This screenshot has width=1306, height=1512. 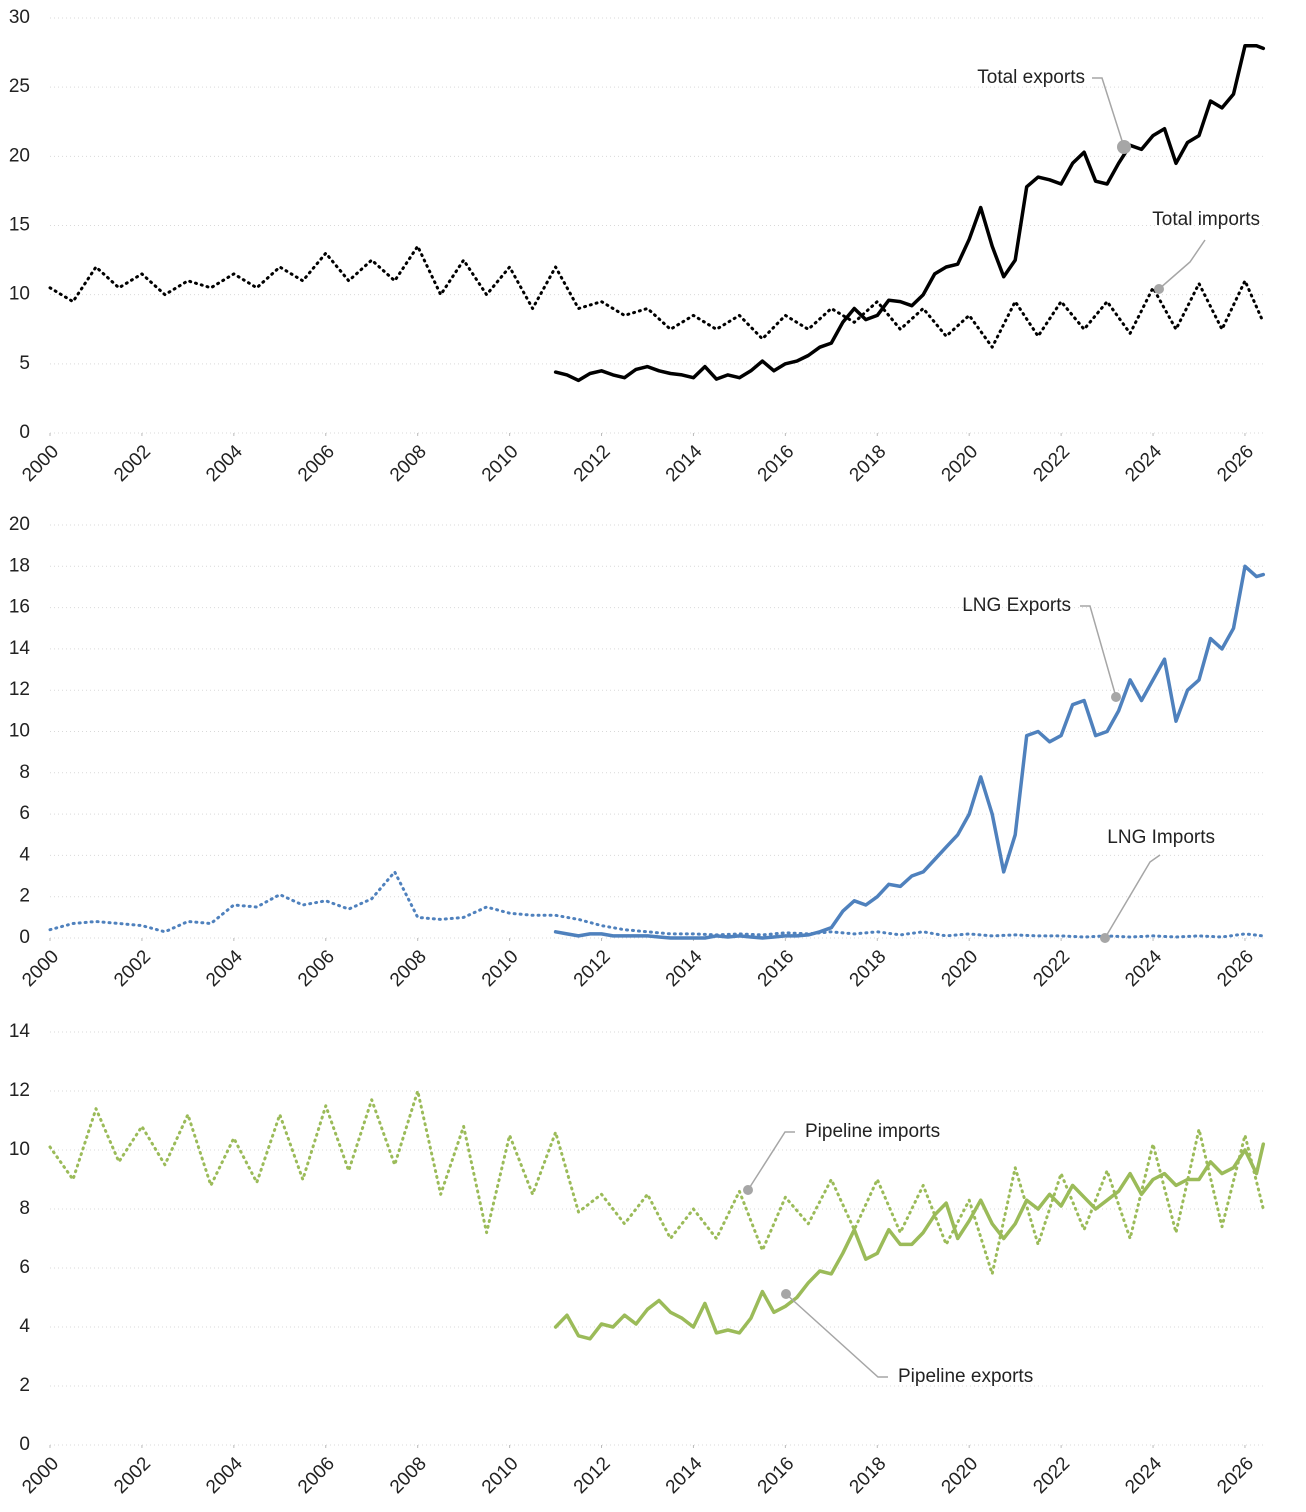 I want to click on y-tick-label: 16, so click(x=19, y=607).